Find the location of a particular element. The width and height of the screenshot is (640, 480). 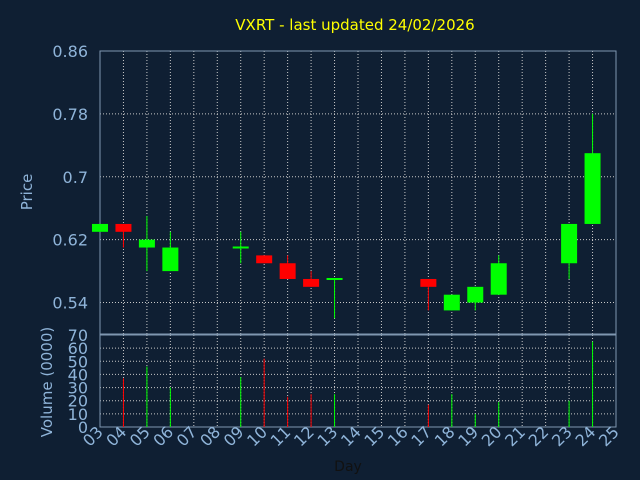

price-axis-label: Price is located at coordinates (27, 192).